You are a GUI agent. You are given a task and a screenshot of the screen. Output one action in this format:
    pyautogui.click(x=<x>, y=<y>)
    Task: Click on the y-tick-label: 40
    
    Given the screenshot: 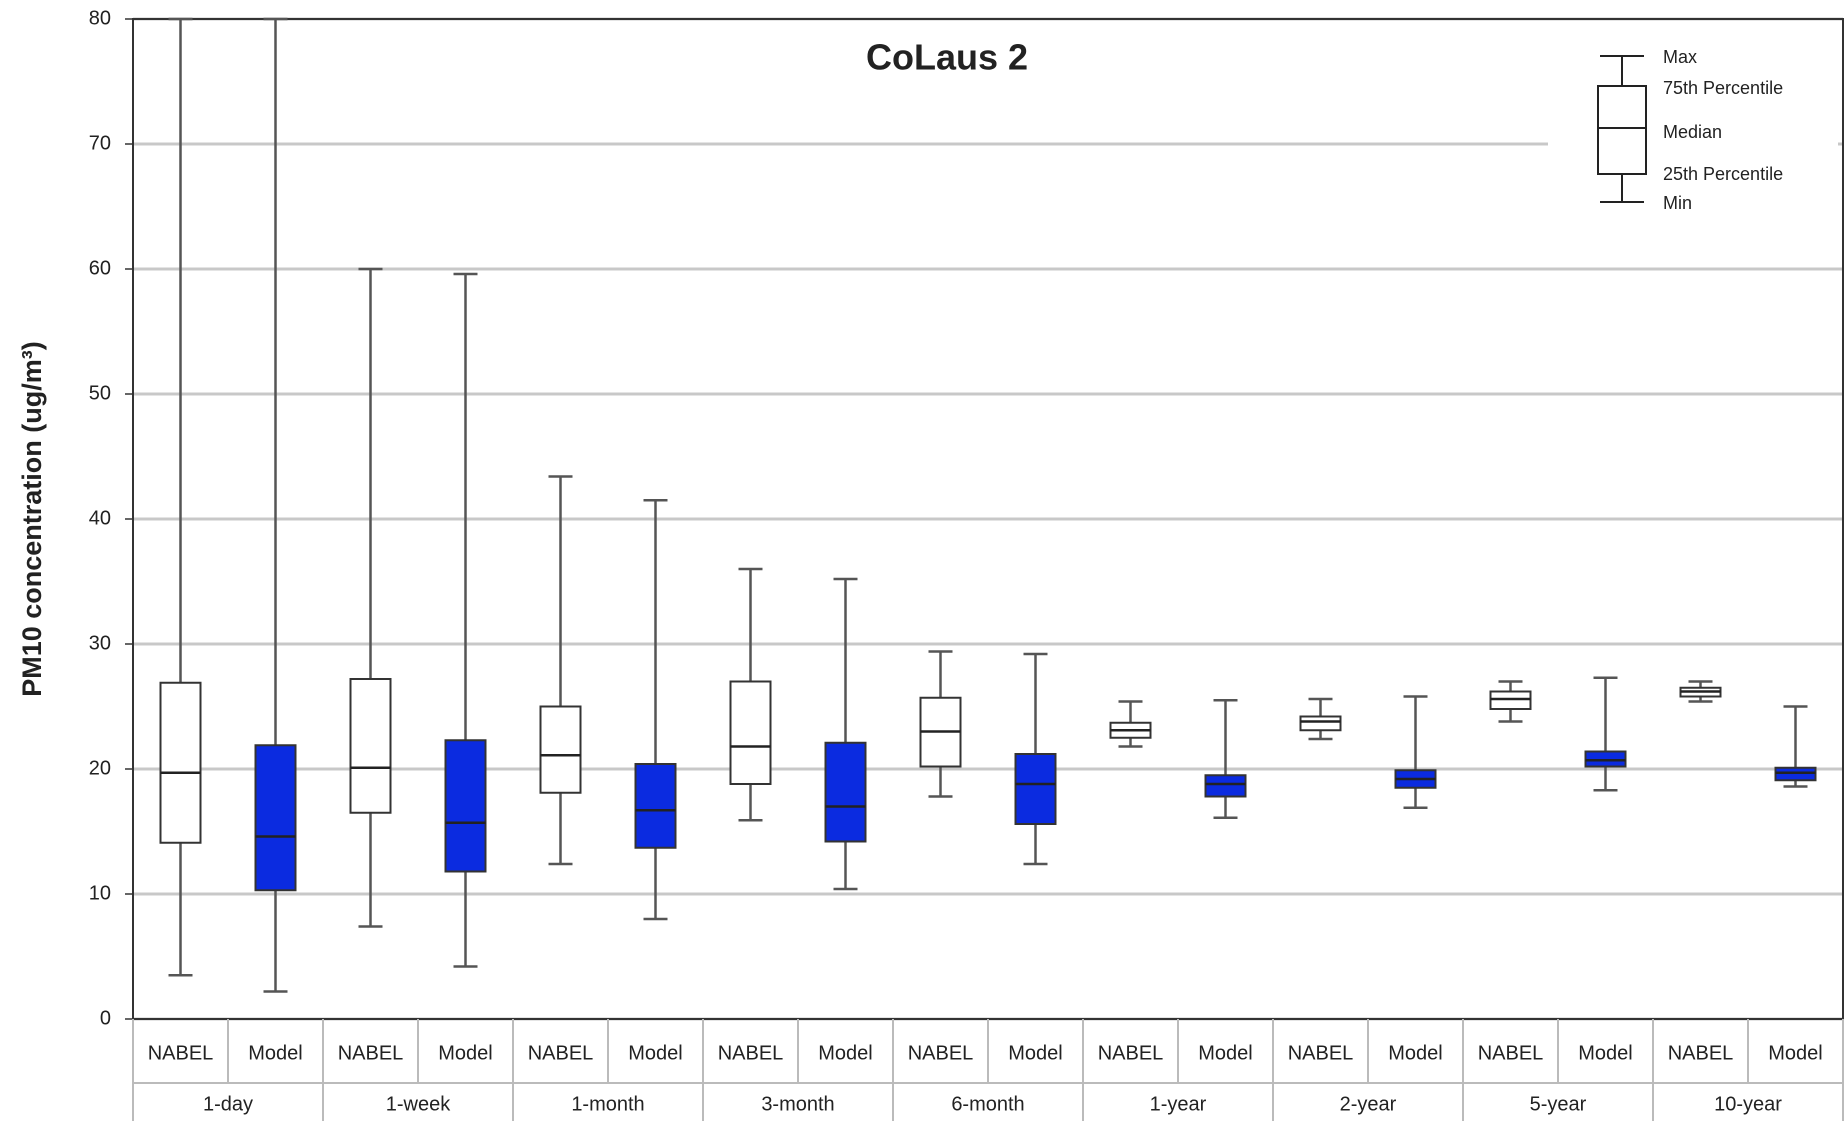 What is the action you would take?
    pyautogui.click(x=100, y=518)
    